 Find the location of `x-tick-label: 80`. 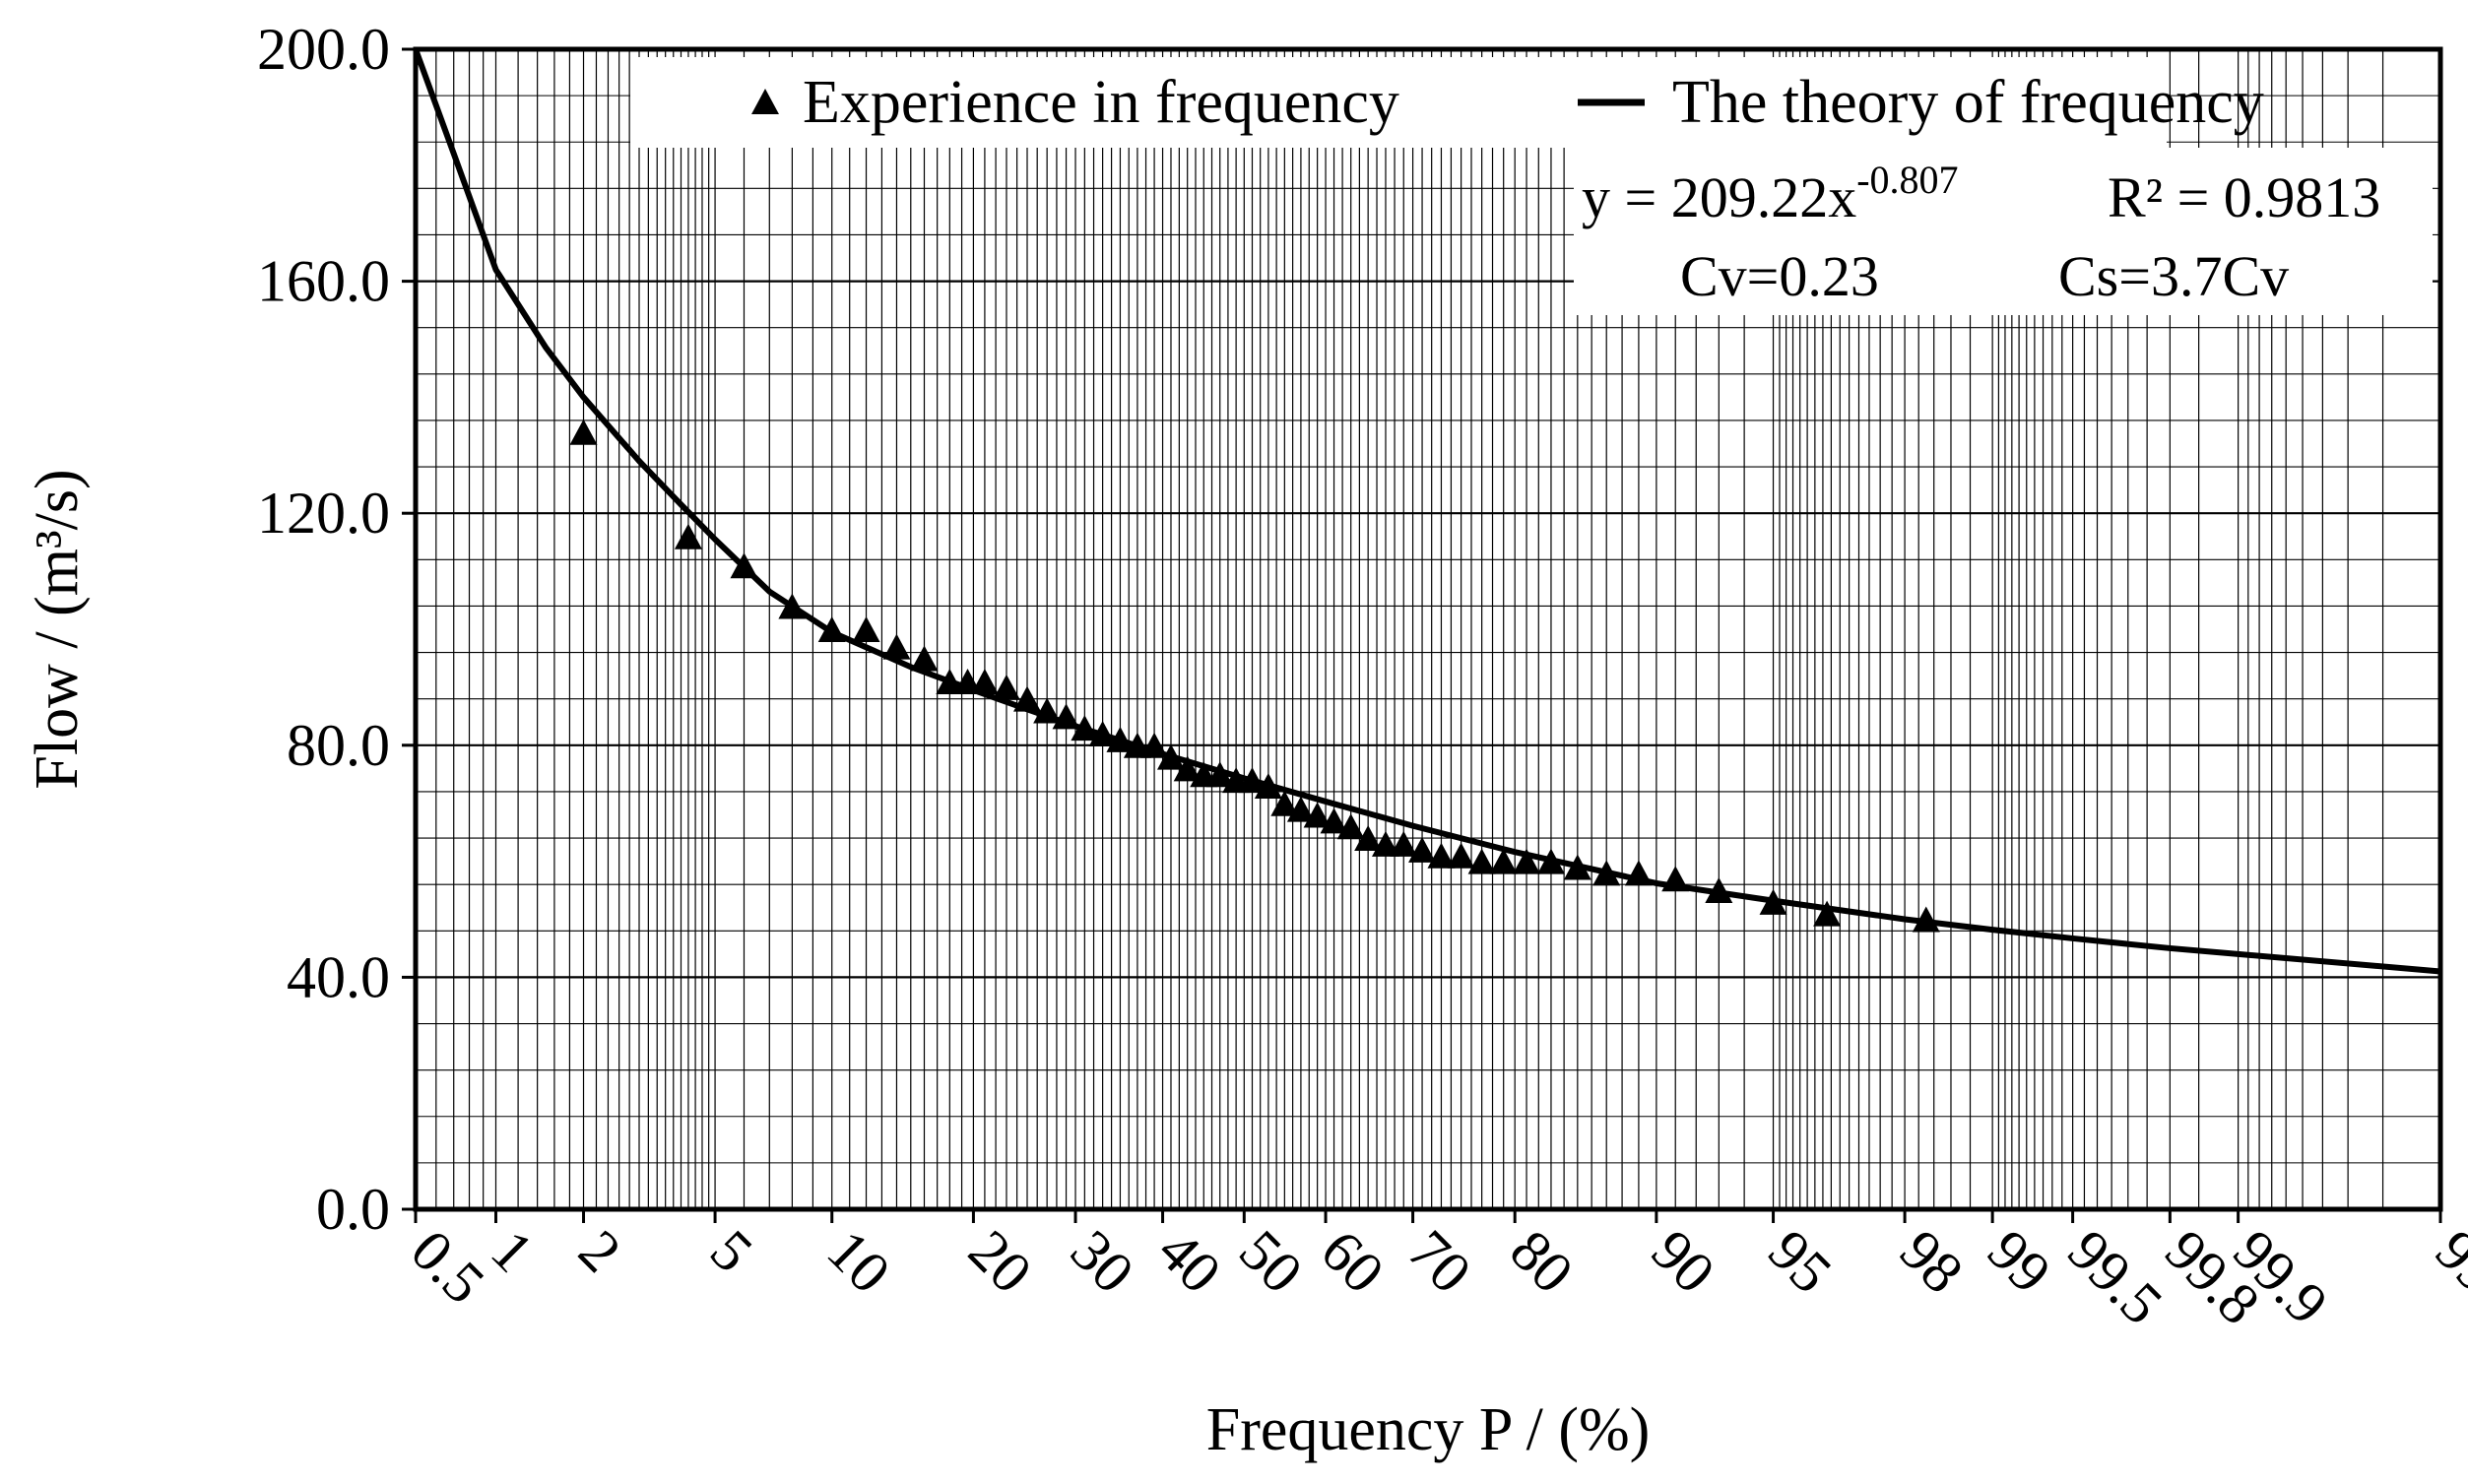

x-tick-label: 80 is located at coordinates (1542, 1262).